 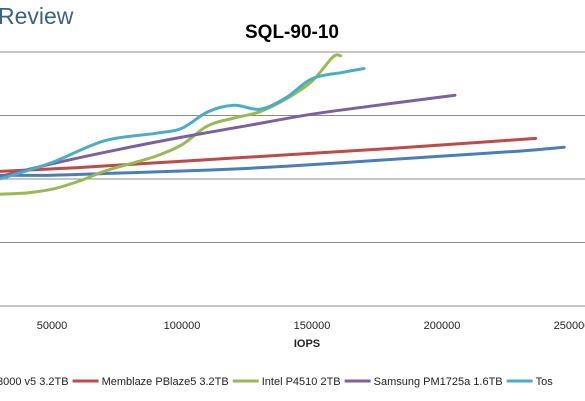 I want to click on x-tick-label: 250000, so click(x=569, y=326).